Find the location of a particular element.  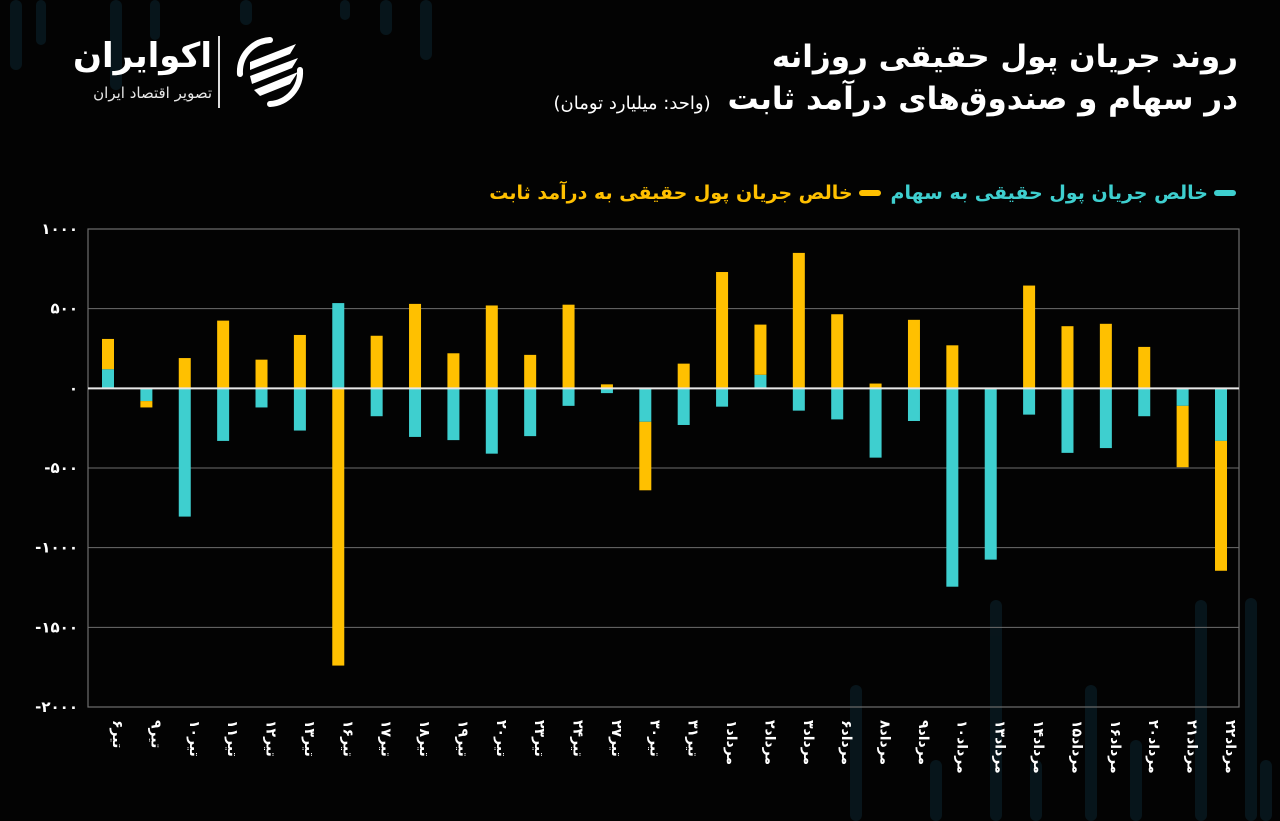

legend-label-fixed-income: خالص جریان پول حقیقی به درآمد ثابت is located at coordinates (671, 193).